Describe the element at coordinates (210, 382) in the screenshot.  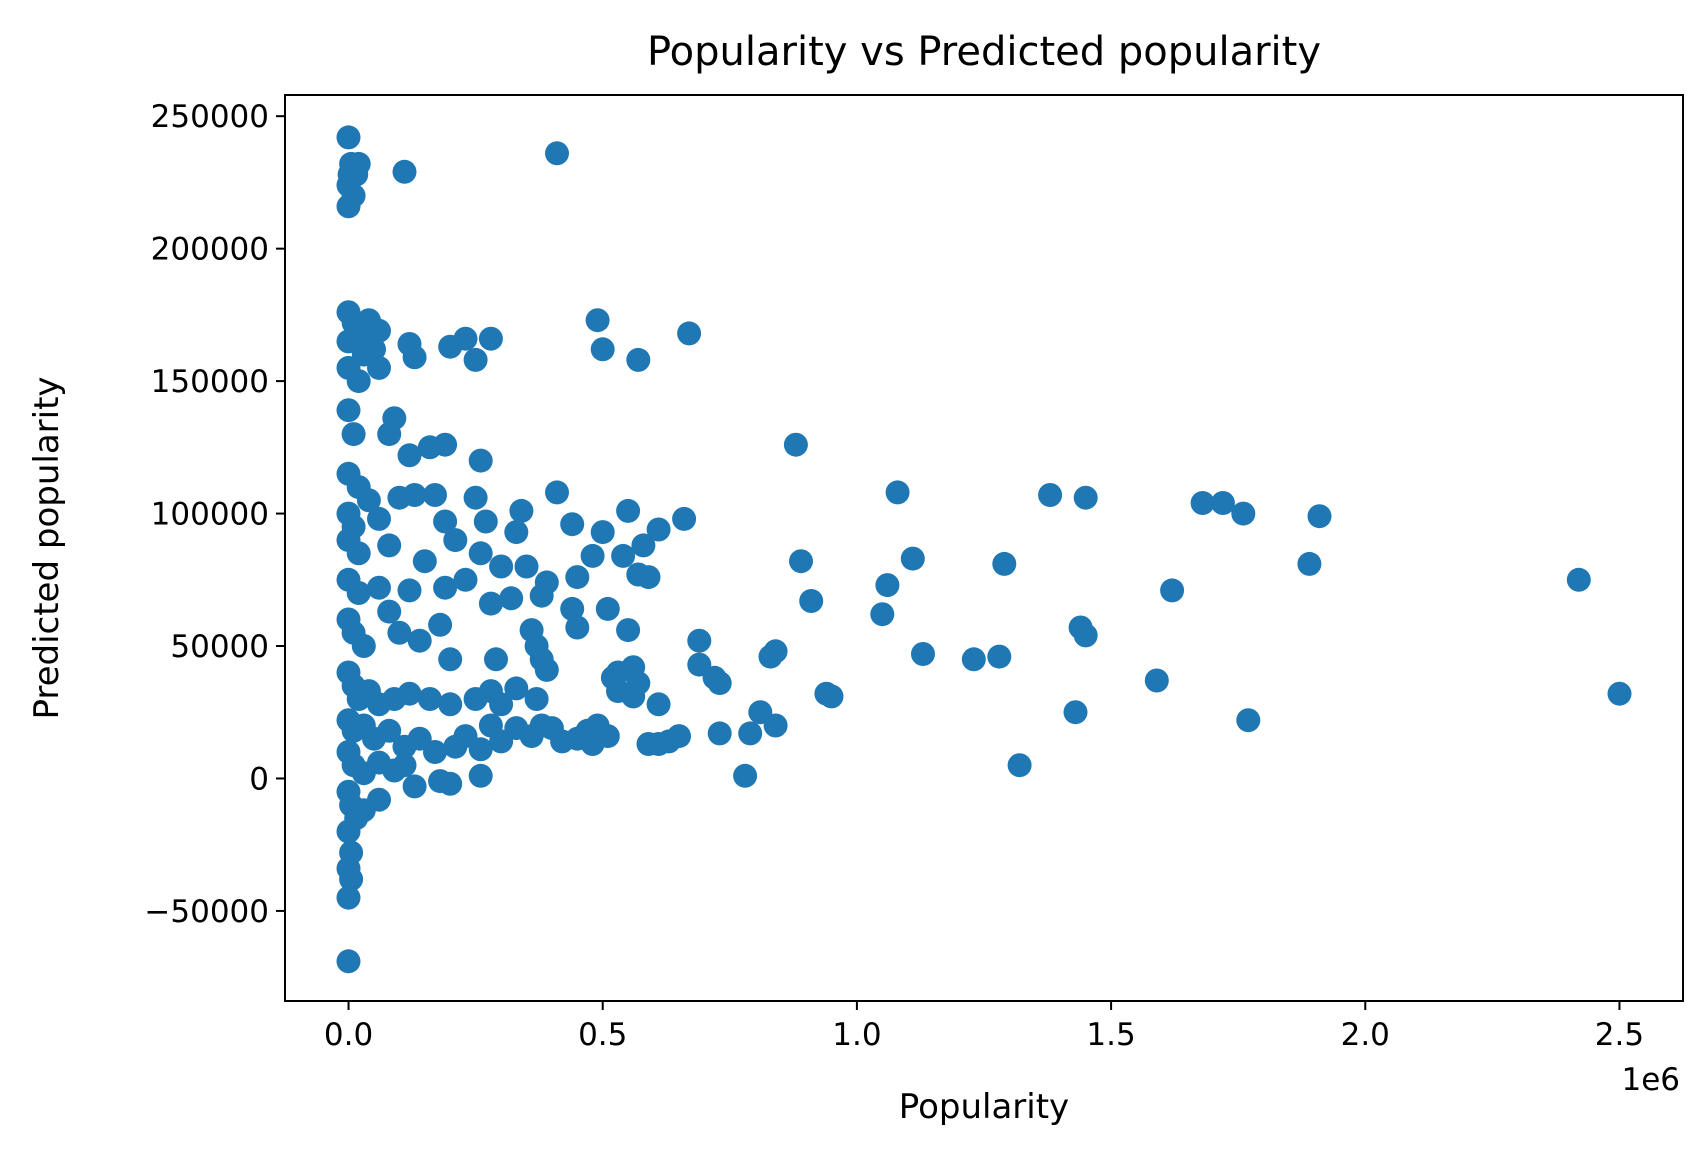
I see `y-tick-label: 150000` at that location.